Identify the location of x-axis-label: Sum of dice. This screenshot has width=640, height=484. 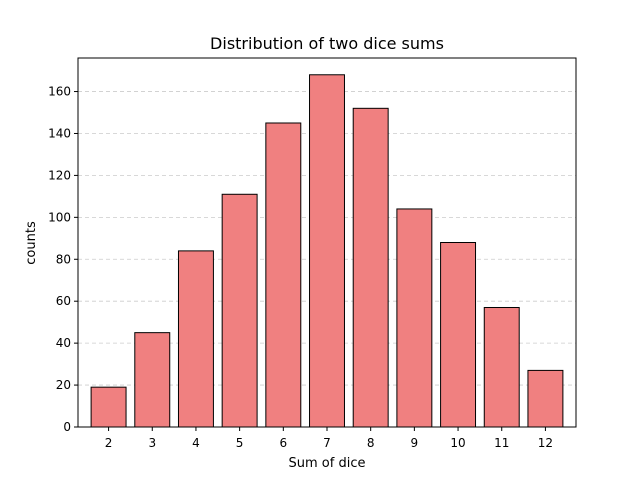
(327, 463).